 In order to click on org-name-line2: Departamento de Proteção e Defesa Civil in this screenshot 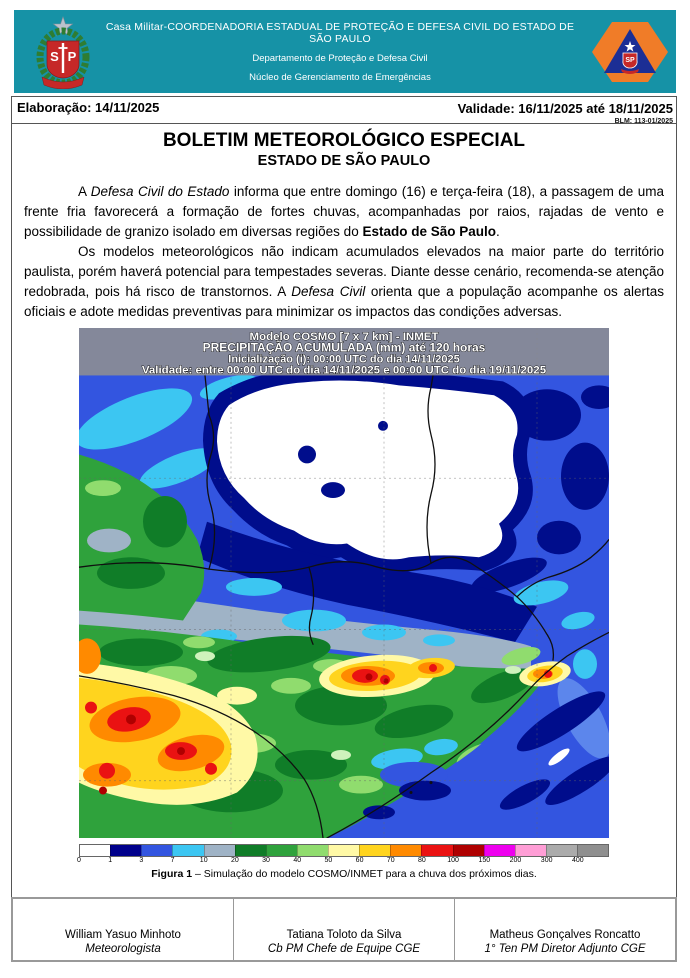, I will do `click(340, 58)`.